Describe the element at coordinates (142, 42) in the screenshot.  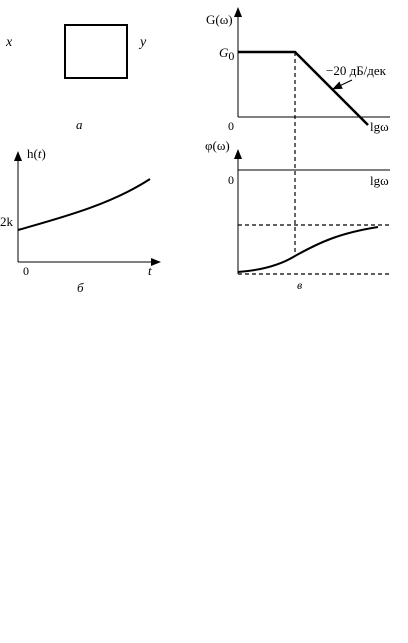
I see `output-label: y` at that location.